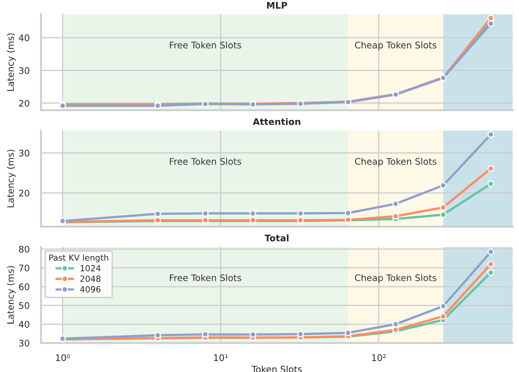  I want to click on legend-title: Past KV length, so click(78, 258).